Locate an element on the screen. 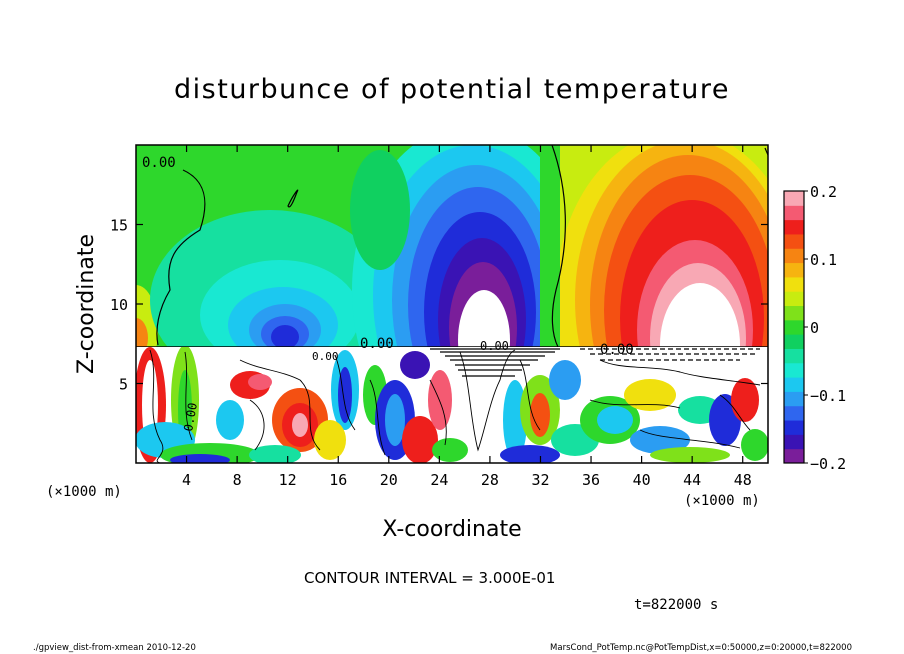 This screenshot has width=904, height=654. footer-left: ./gpview_dist-from-xmean 2010-12-20 is located at coordinates (114, 648).